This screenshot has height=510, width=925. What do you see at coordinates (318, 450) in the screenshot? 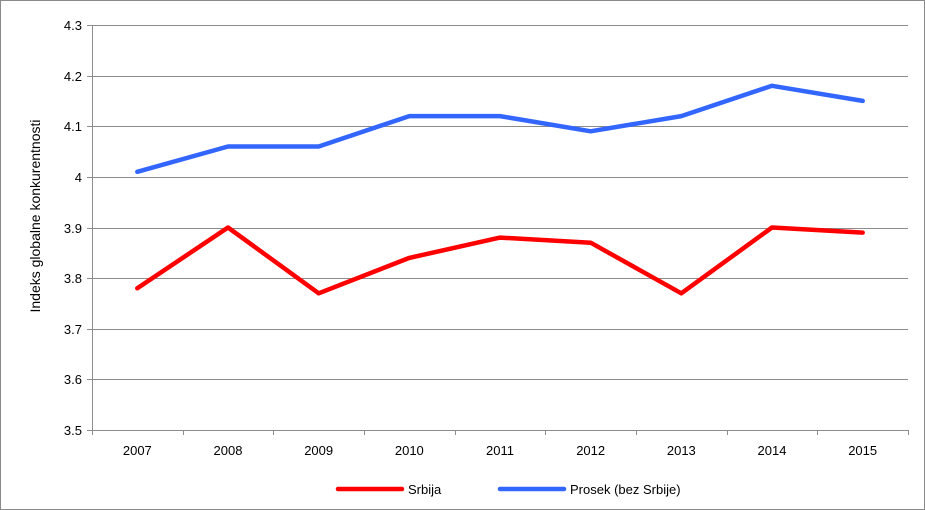
I see `x-tick-label-2009: 2009` at bounding box center [318, 450].